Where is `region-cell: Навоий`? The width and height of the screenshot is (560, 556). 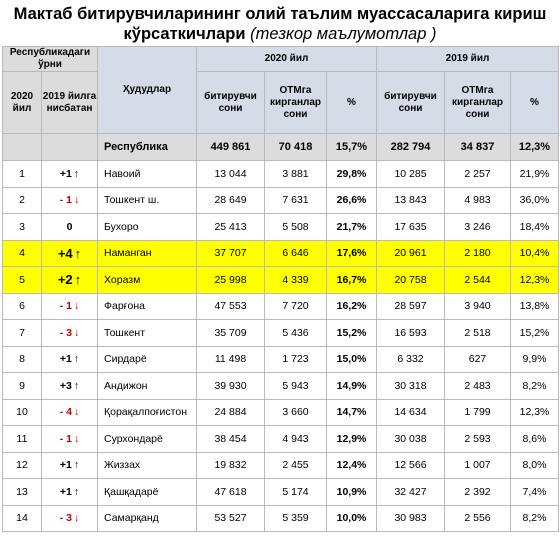
region-cell: Навоий is located at coordinates (147, 174).